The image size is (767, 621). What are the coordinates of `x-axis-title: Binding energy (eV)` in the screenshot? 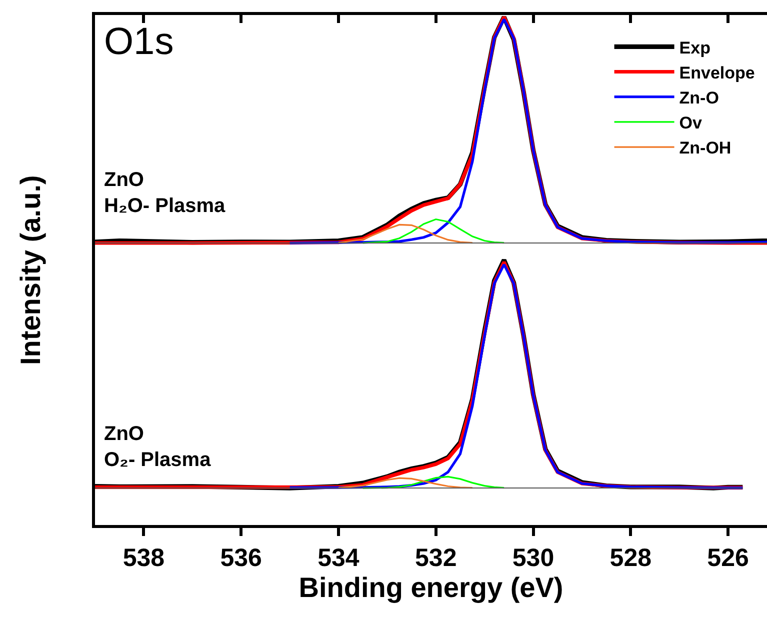 It's located at (431, 587).